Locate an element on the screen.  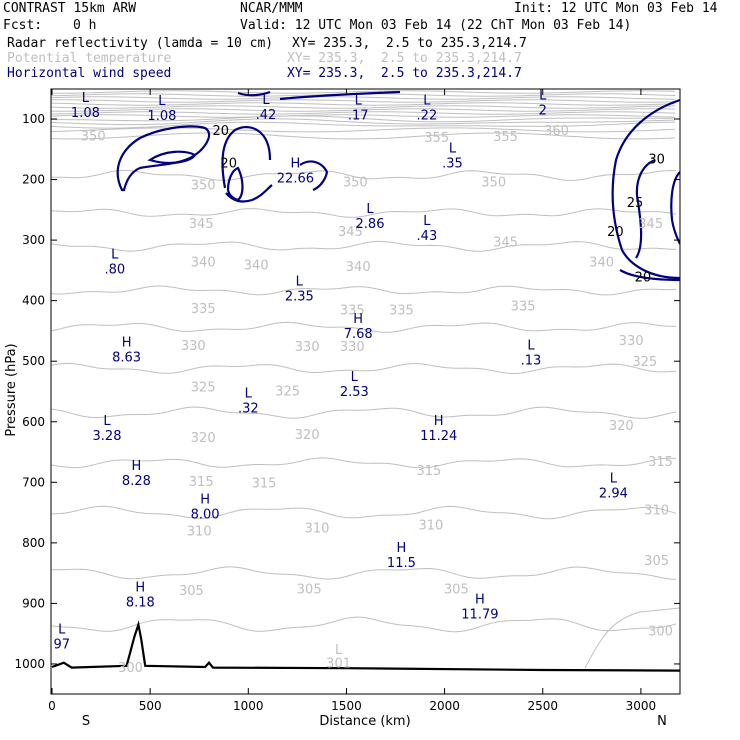
wind-extremum-value: 97 is located at coordinates (62, 645).